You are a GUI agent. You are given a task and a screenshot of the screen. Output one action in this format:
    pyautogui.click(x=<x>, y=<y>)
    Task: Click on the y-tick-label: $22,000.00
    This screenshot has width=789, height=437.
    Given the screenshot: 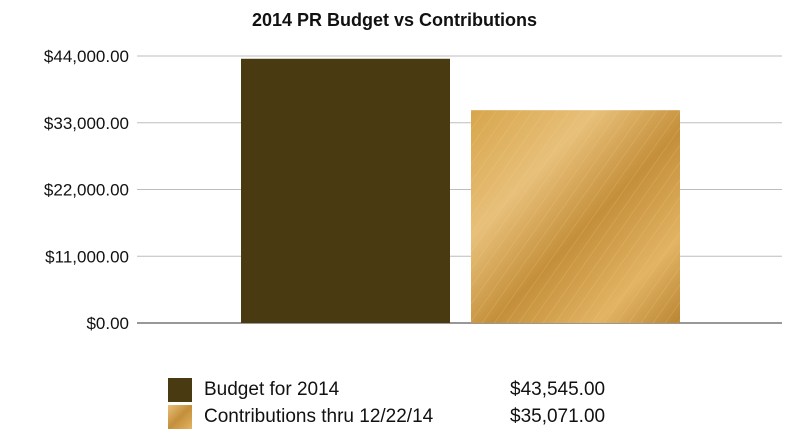 What is the action you would take?
    pyautogui.click(x=86, y=190)
    